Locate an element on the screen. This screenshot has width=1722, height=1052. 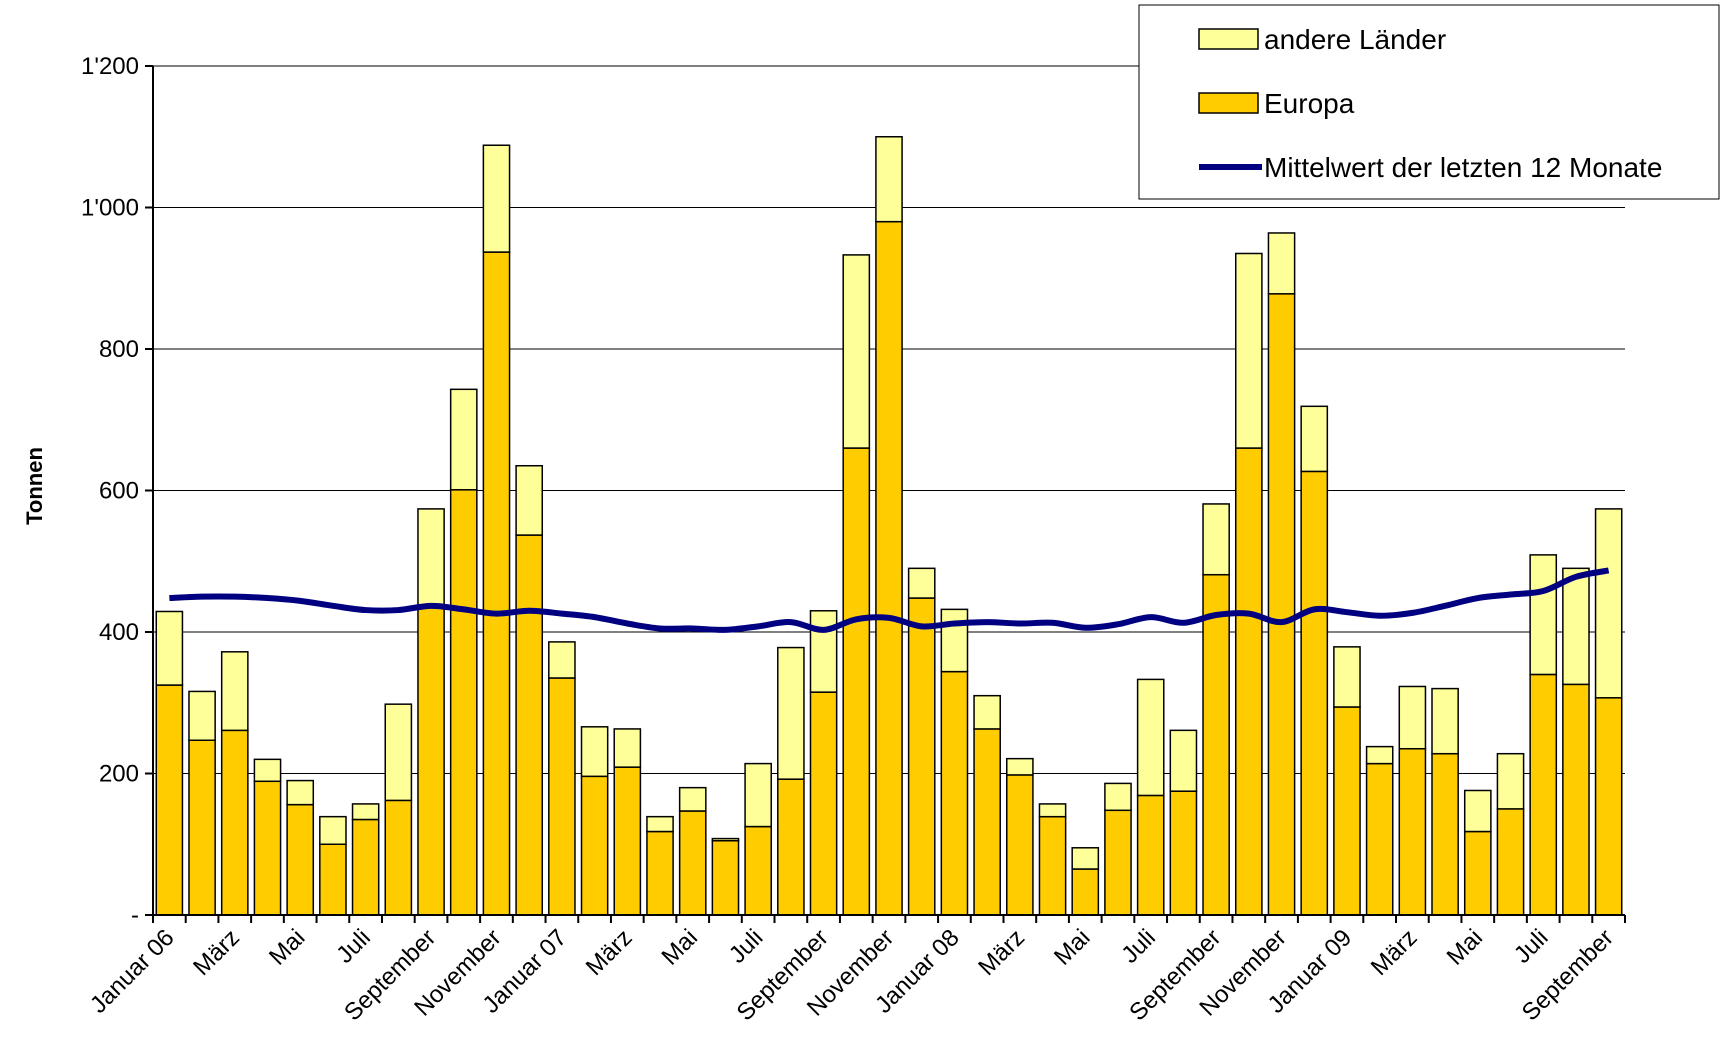
legend-label: Europa is located at coordinates (1309, 103).